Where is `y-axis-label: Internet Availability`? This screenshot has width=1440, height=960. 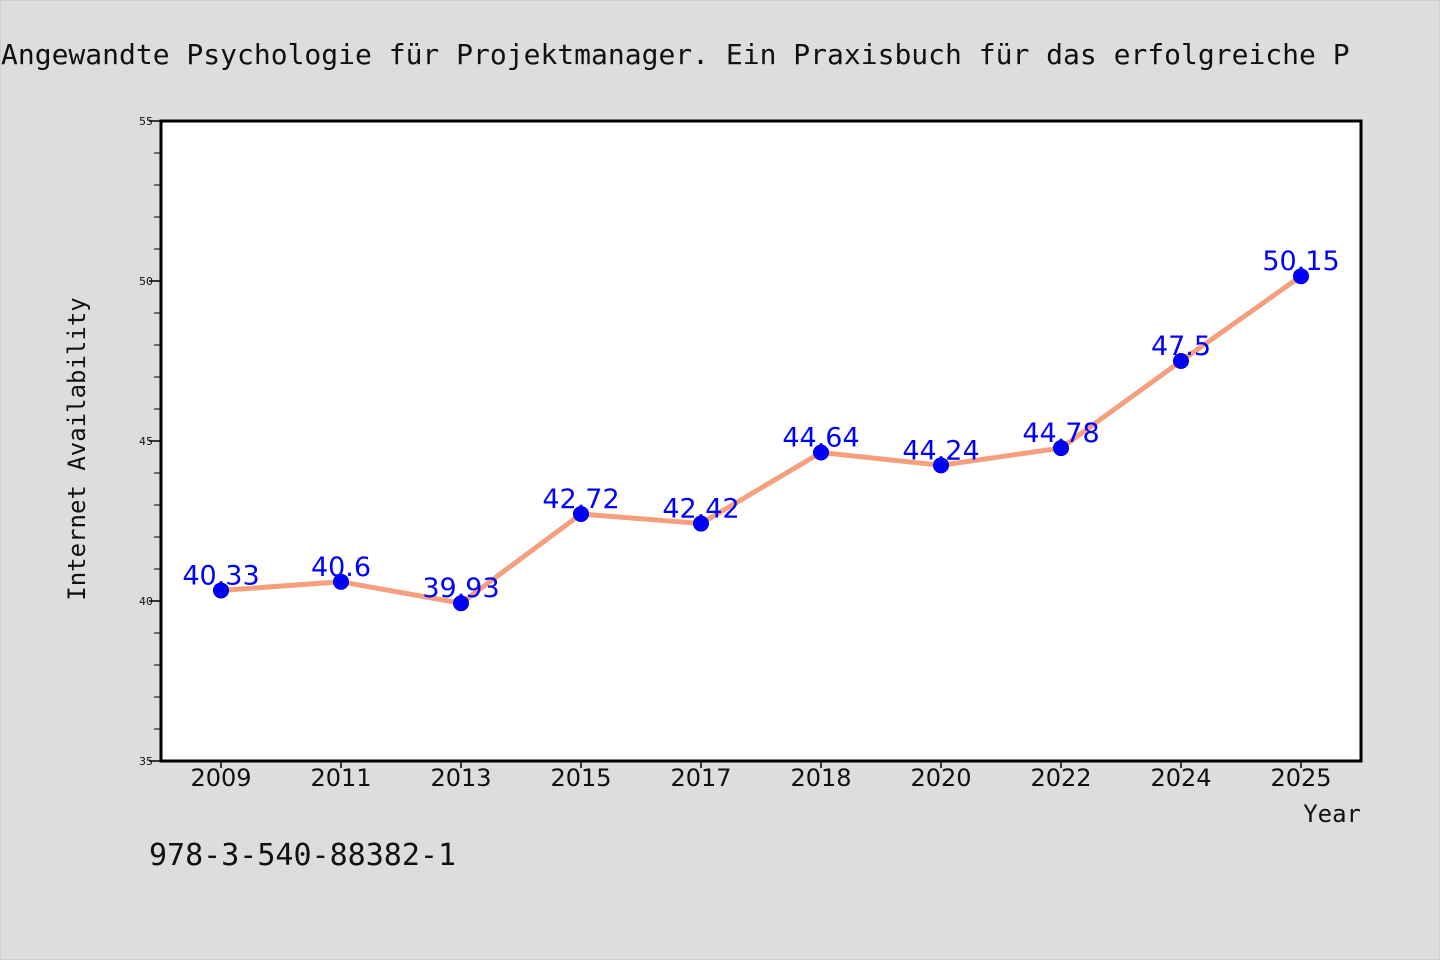
y-axis-label: Internet Availability is located at coordinates (77, 448).